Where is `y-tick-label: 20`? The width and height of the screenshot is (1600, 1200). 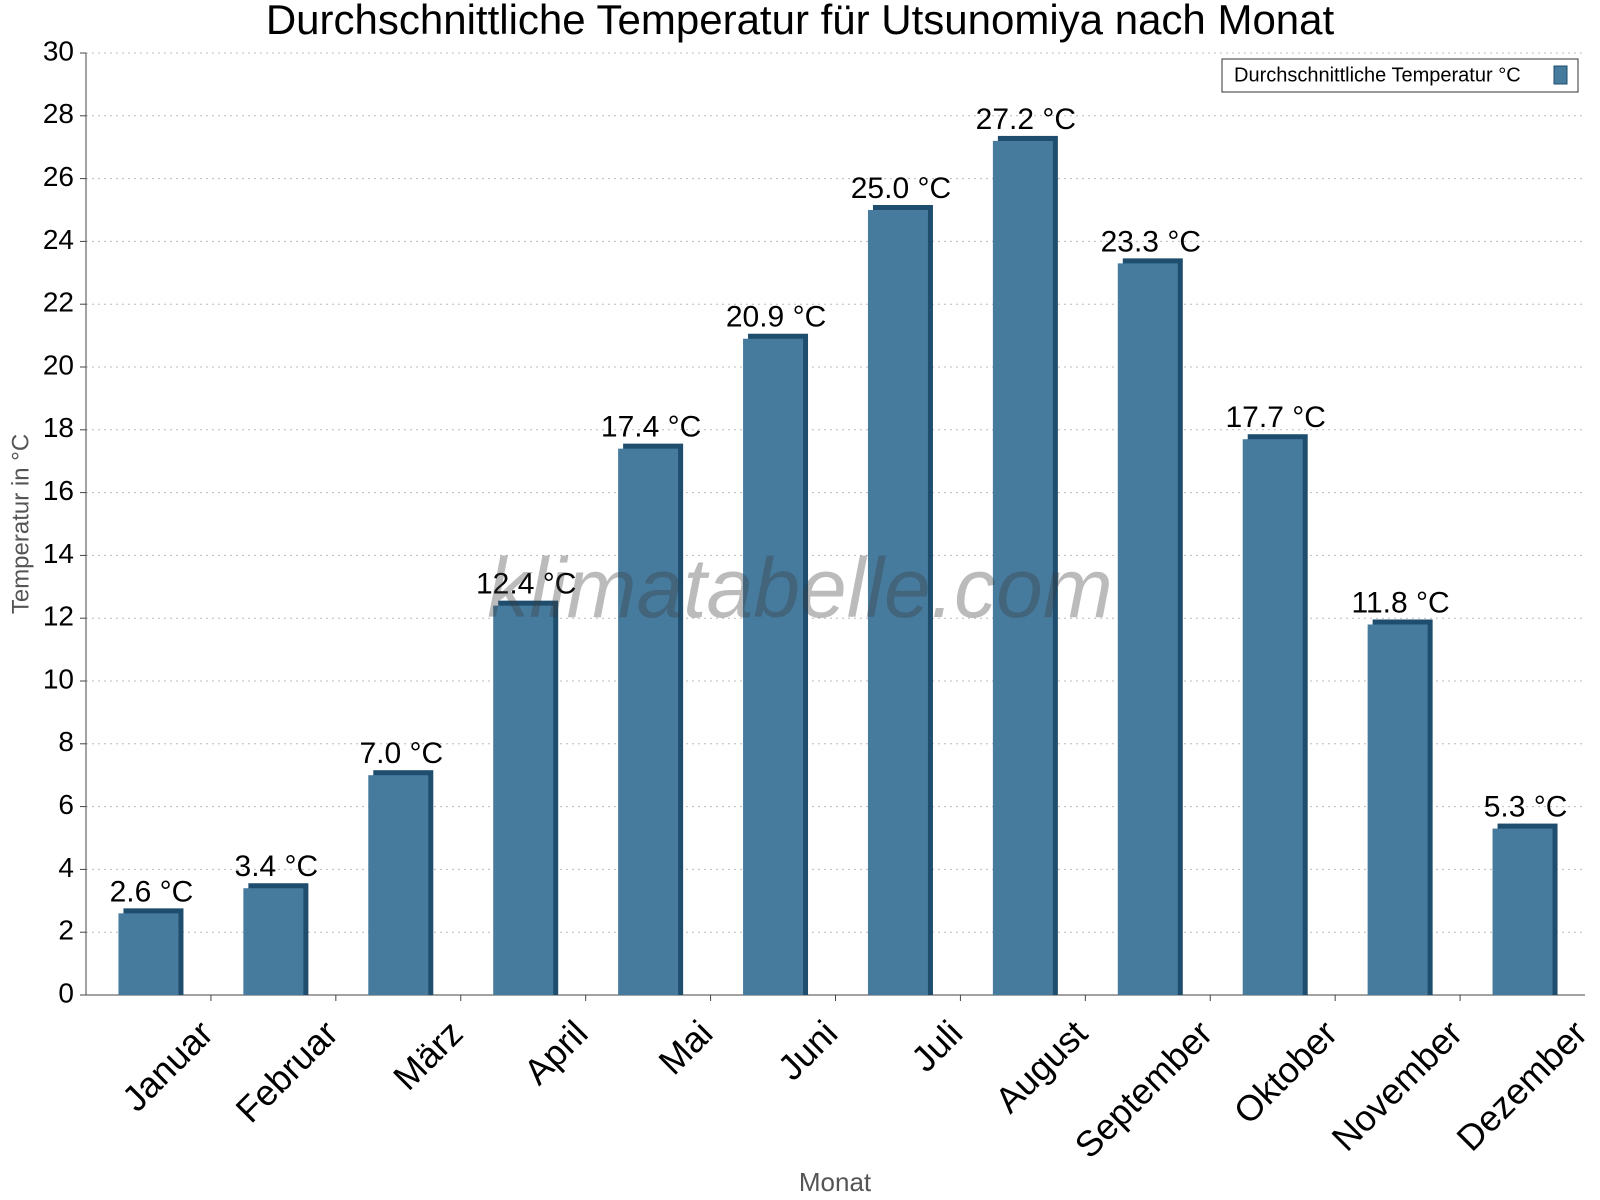
y-tick-label: 20 is located at coordinates (58, 364).